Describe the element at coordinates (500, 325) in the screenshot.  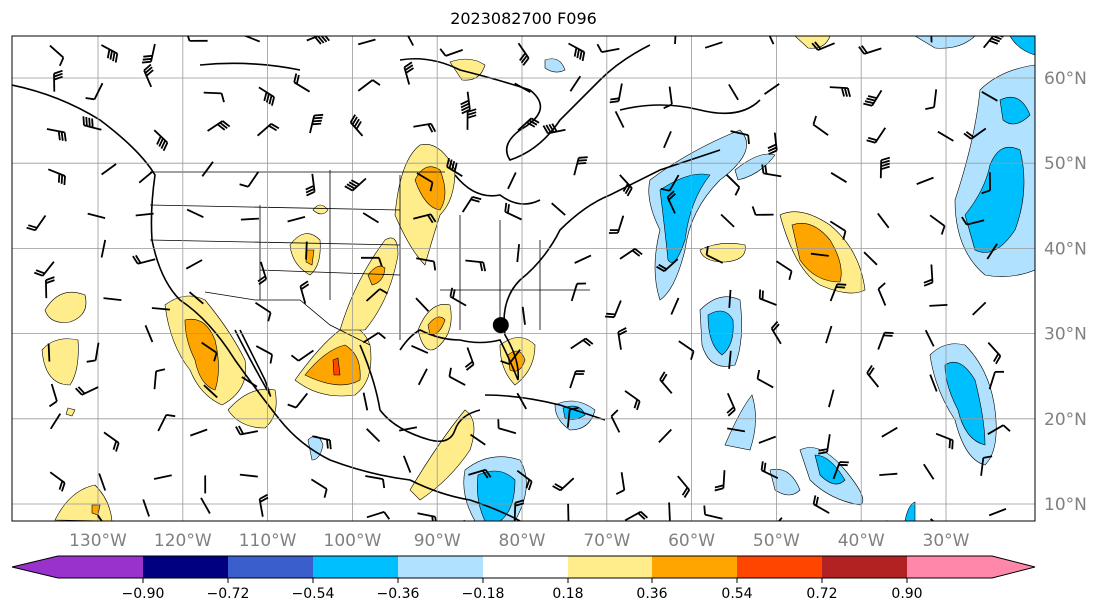
I see `location-marker` at that location.